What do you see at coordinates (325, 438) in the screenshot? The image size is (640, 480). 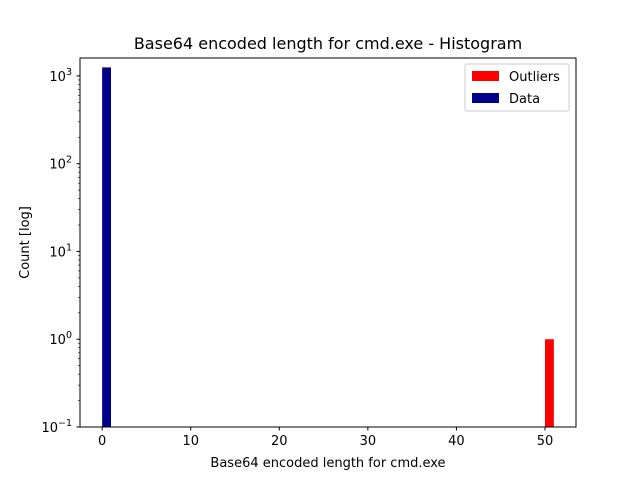 I see `x-axis-ticks: 0 10 20 30 40 50` at bounding box center [325, 438].